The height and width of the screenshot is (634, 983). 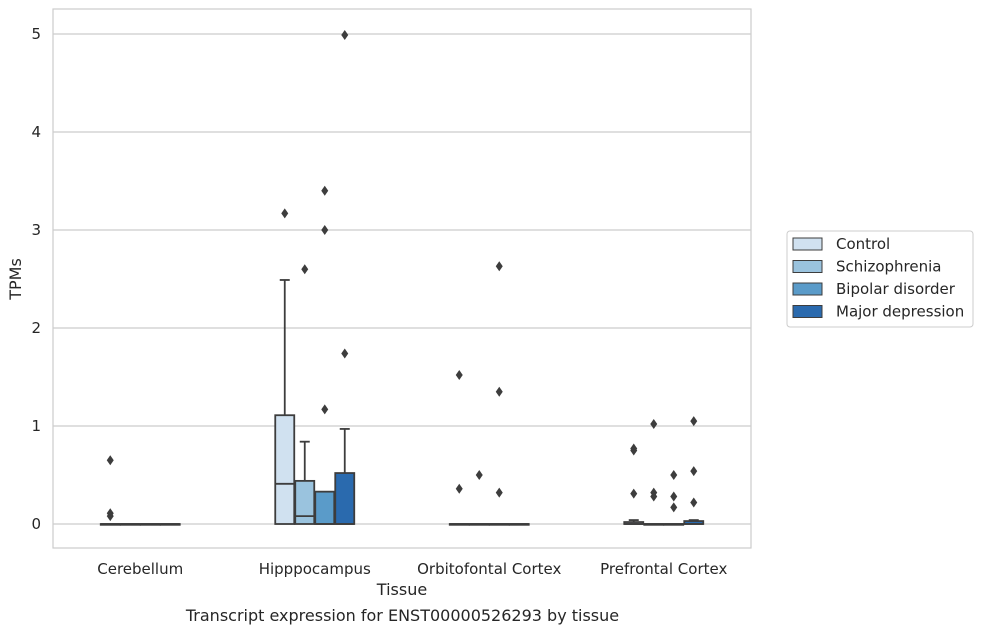 I want to click on y-tick-label: 4, so click(x=36, y=132).